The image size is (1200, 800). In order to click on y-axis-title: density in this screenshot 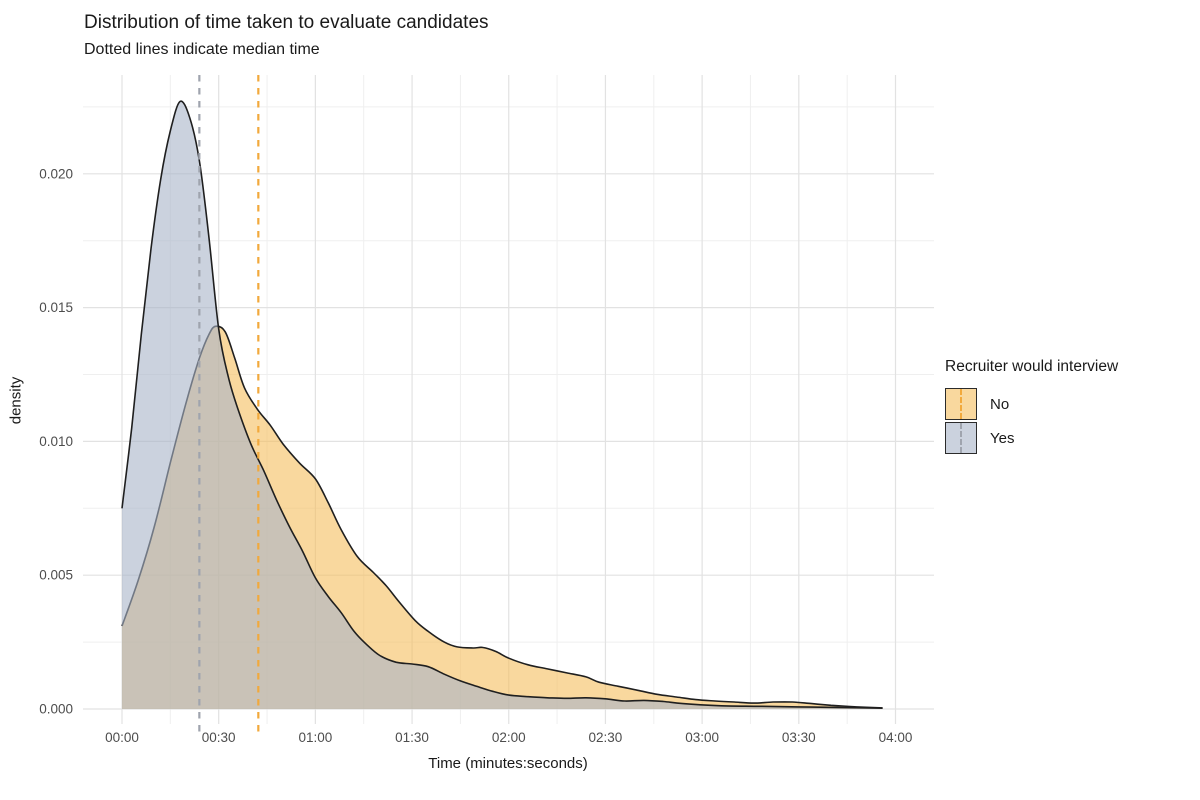, I will do `click(16, 400)`.